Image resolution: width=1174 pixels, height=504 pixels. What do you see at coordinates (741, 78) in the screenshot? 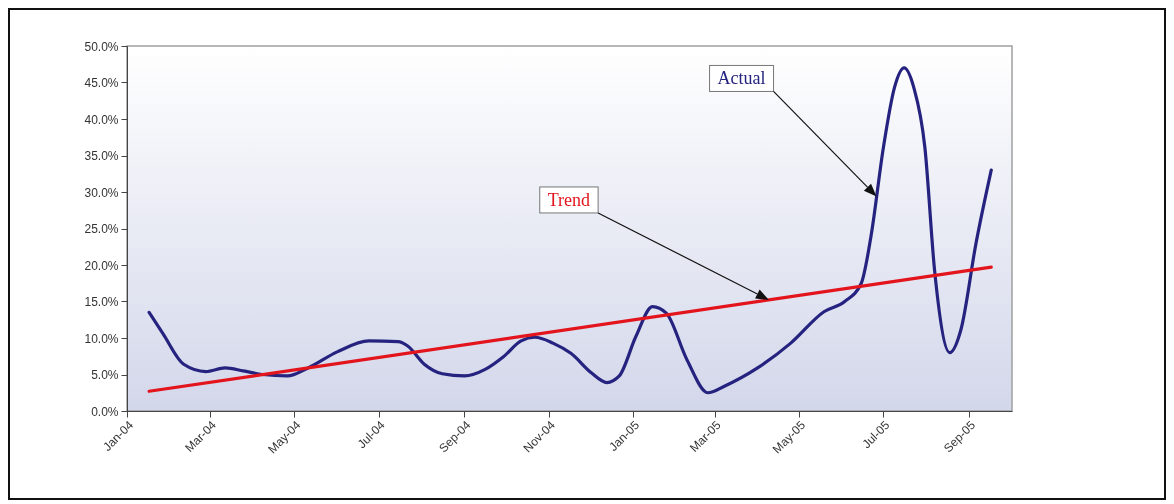
I see `text: Actual` at bounding box center [741, 78].